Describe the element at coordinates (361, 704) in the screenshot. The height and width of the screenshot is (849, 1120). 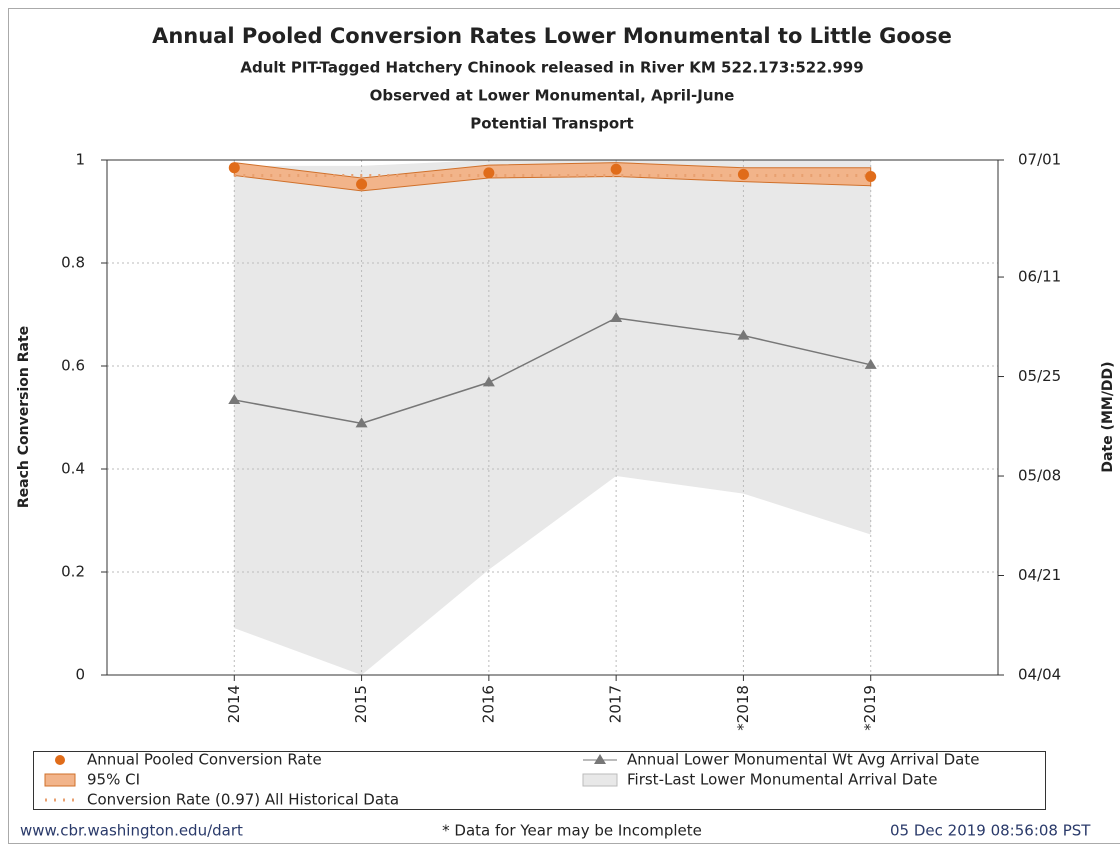
I see `x-tick-label: 2015` at that location.